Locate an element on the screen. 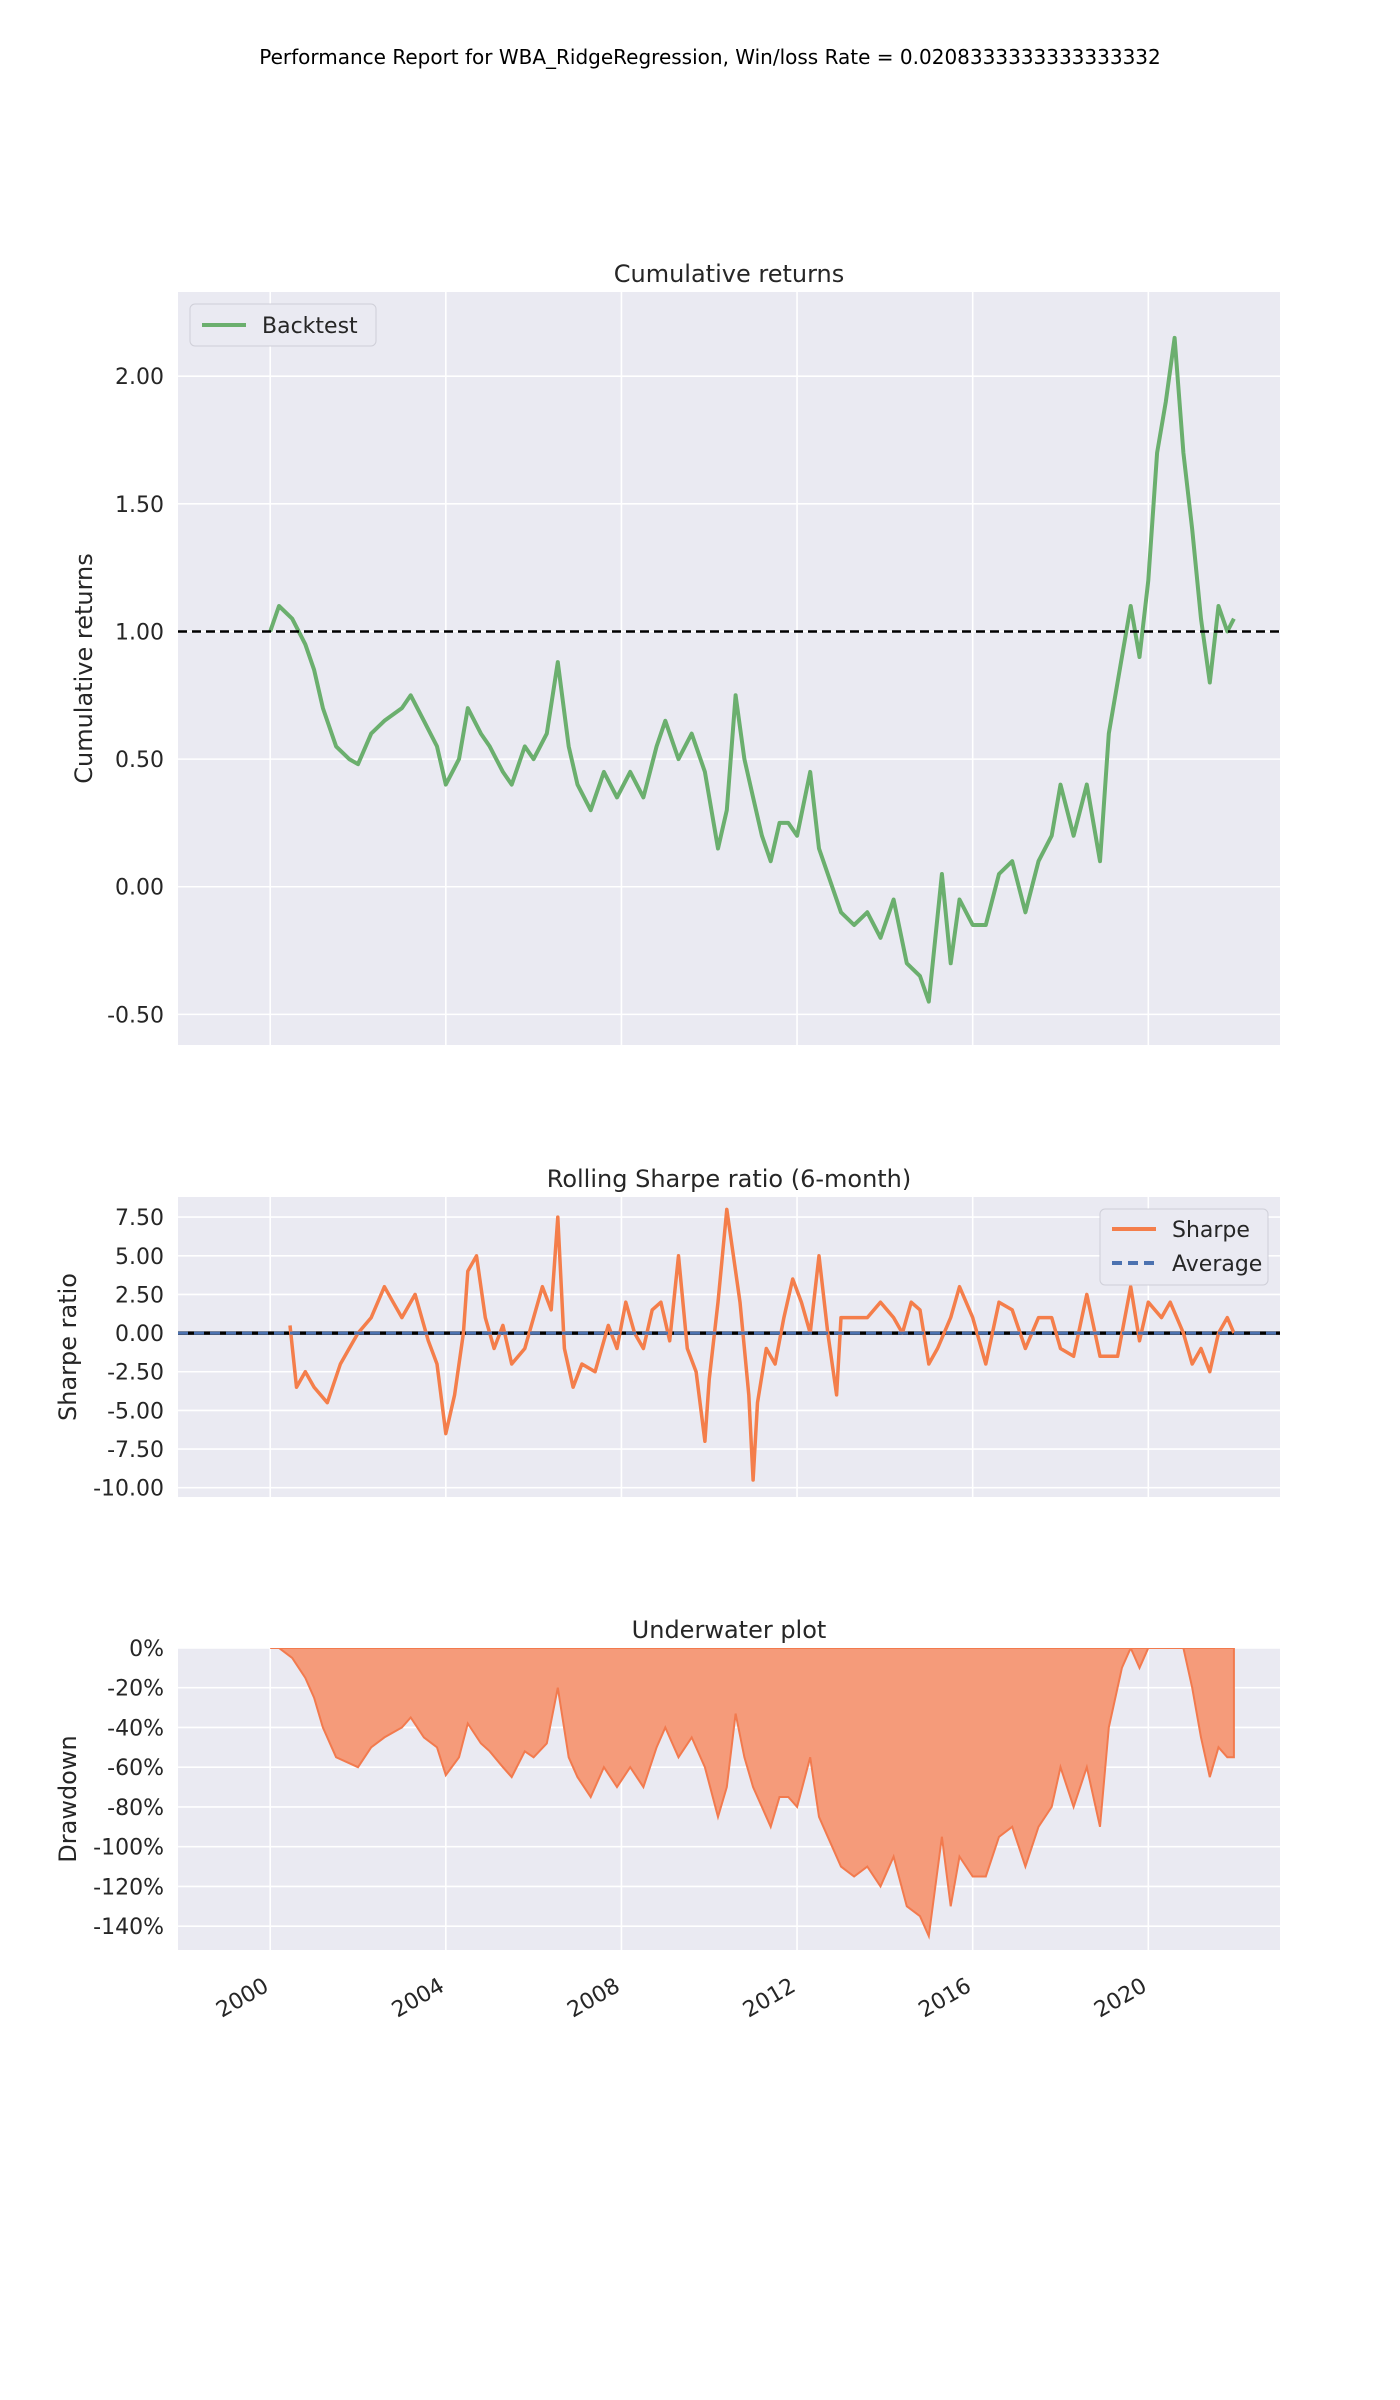 The height and width of the screenshot is (2400, 1400). y-tick-label: -80% is located at coordinates (135, 1808).